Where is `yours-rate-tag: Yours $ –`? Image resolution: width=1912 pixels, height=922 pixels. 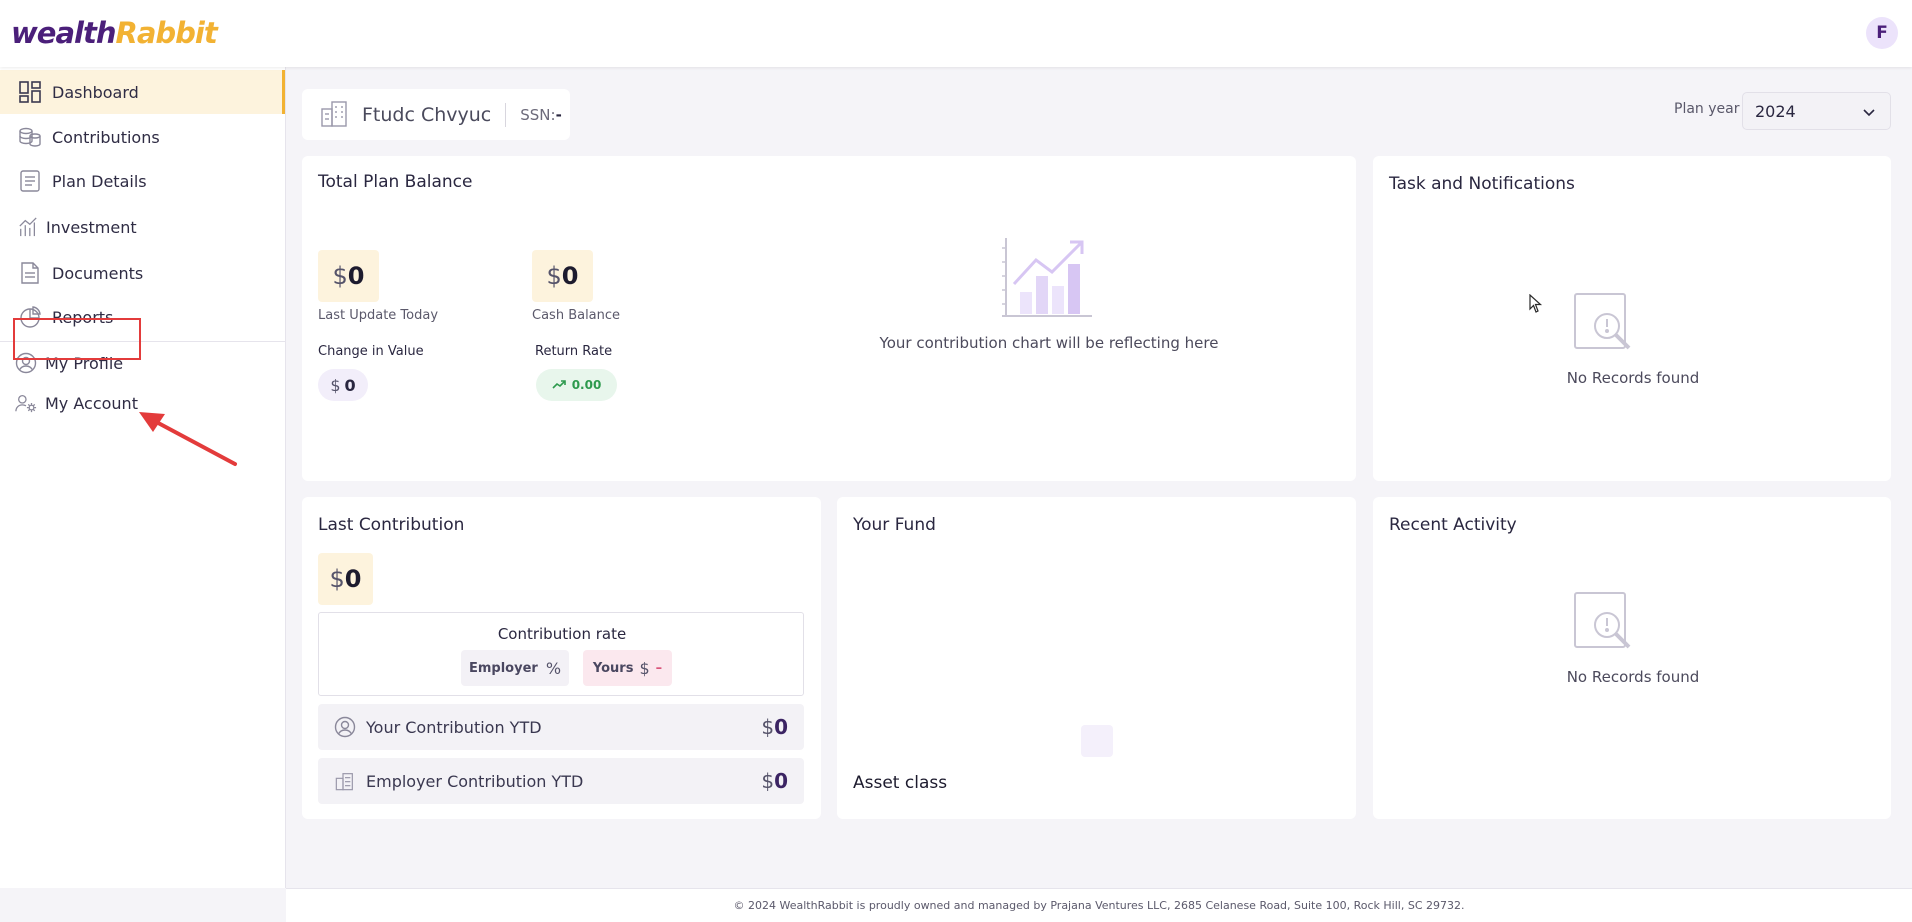
yours-rate-tag: Yours $ – is located at coordinates (627, 668).